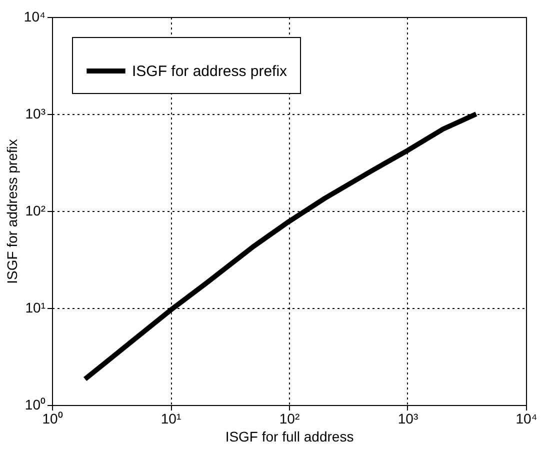 This screenshot has width=549, height=449. What do you see at coordinates (289, 418) in the screenshot?
I see `x-tick-label: 10²` at bounding box center [289, 418].